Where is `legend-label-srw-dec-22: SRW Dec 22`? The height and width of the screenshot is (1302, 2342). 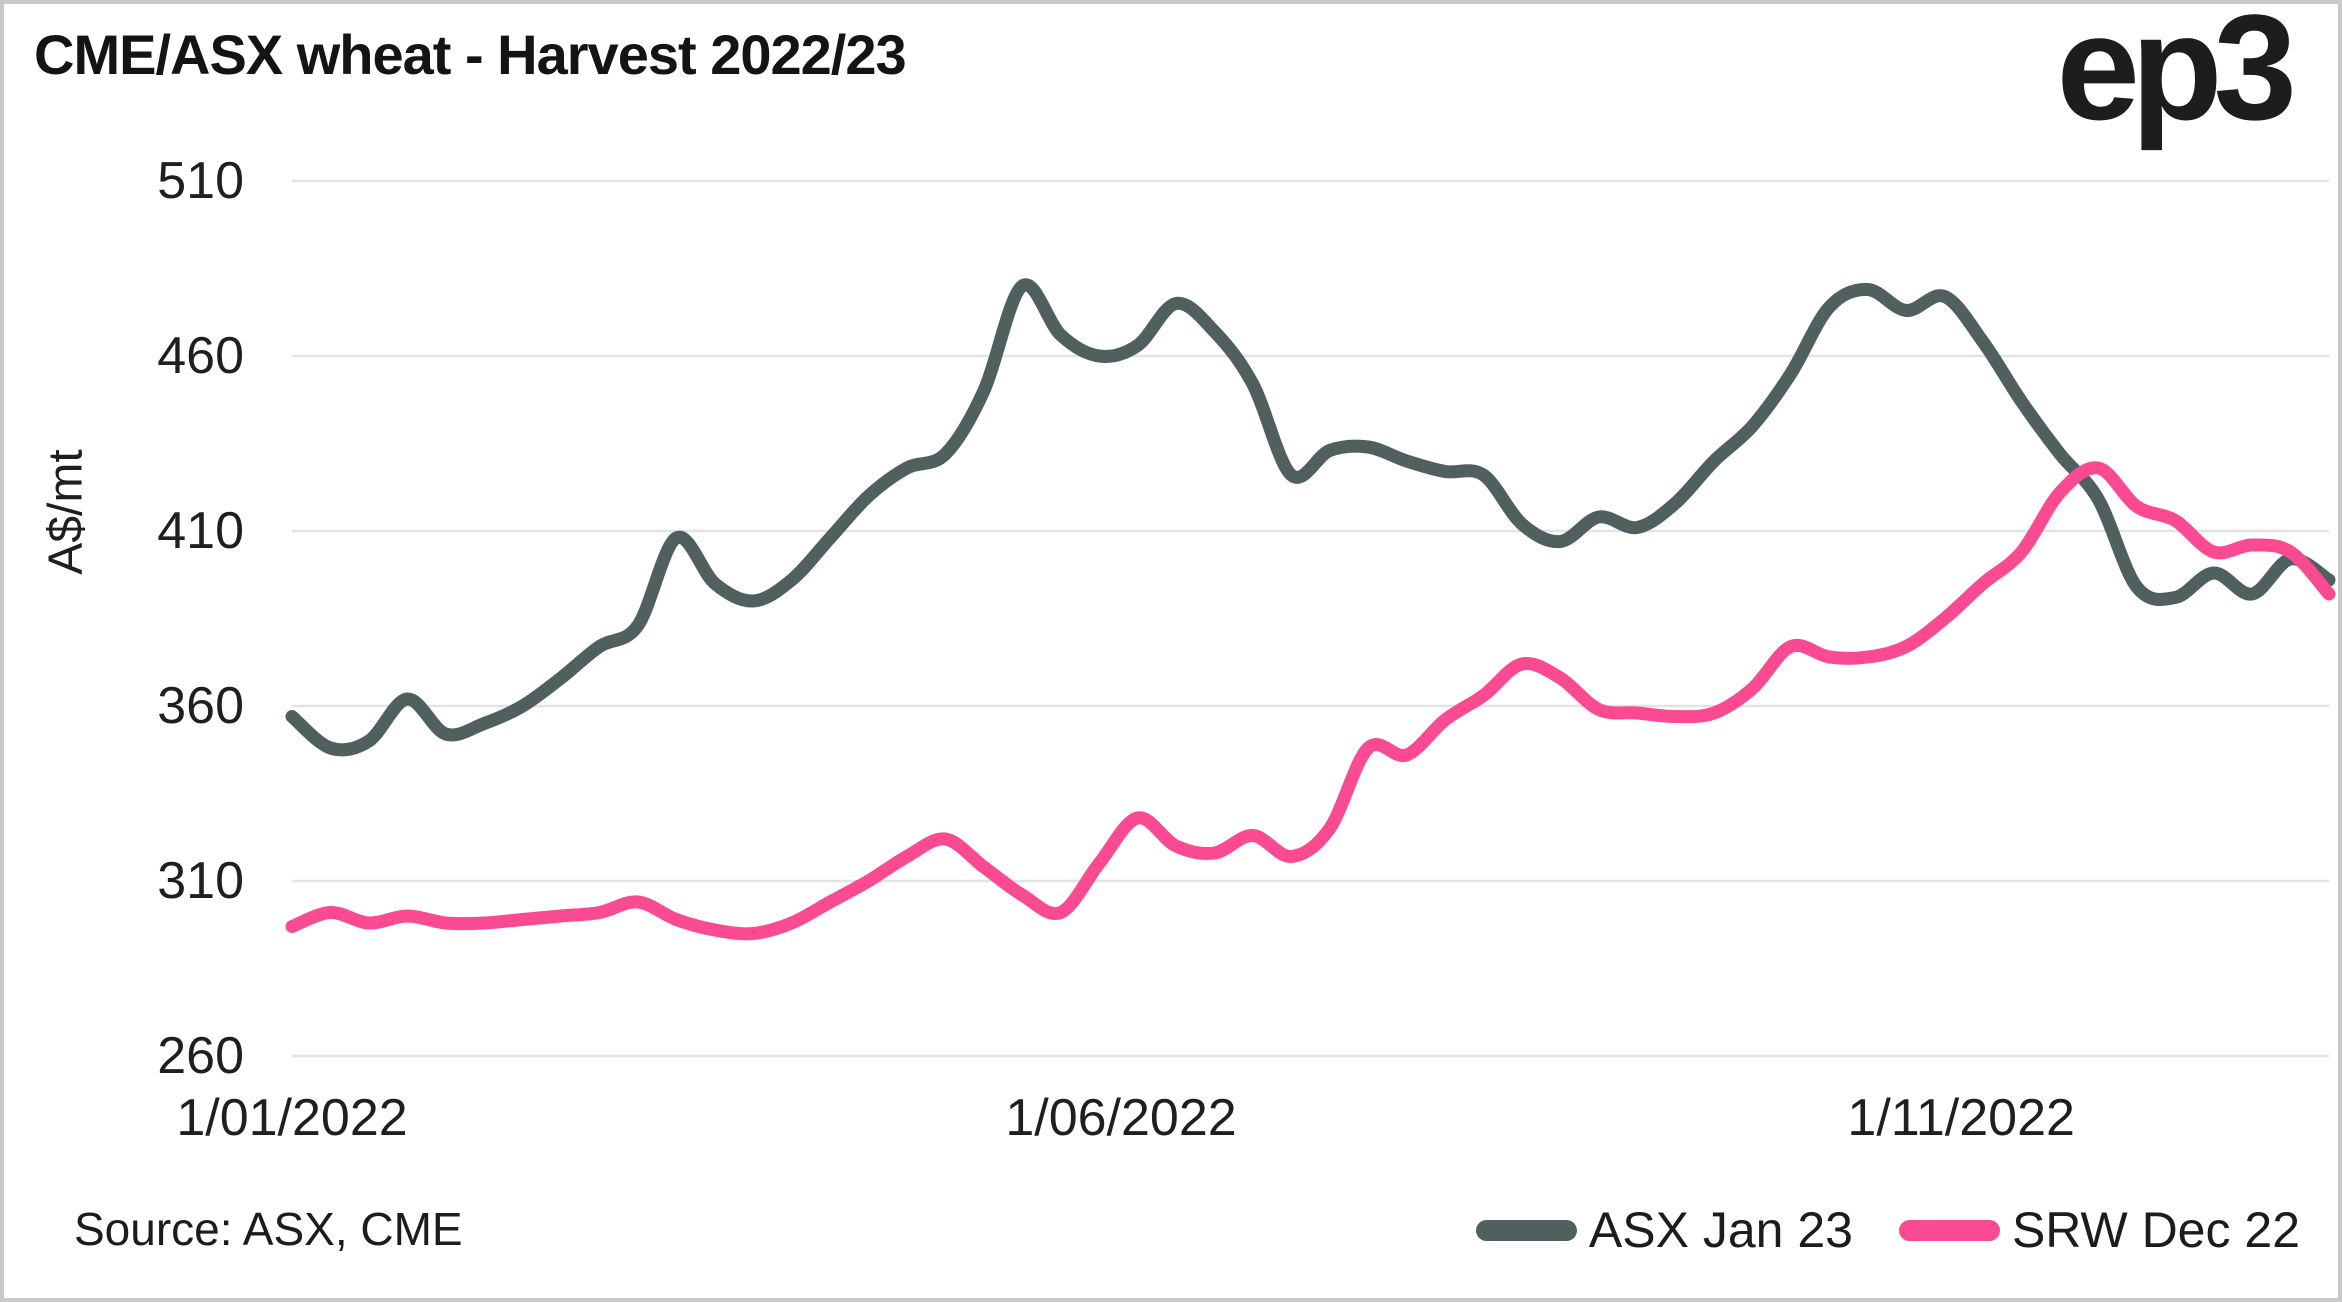 legend-label-srw-dec-22: SRW Dec 22 is located at coordinates (2155, 1230).